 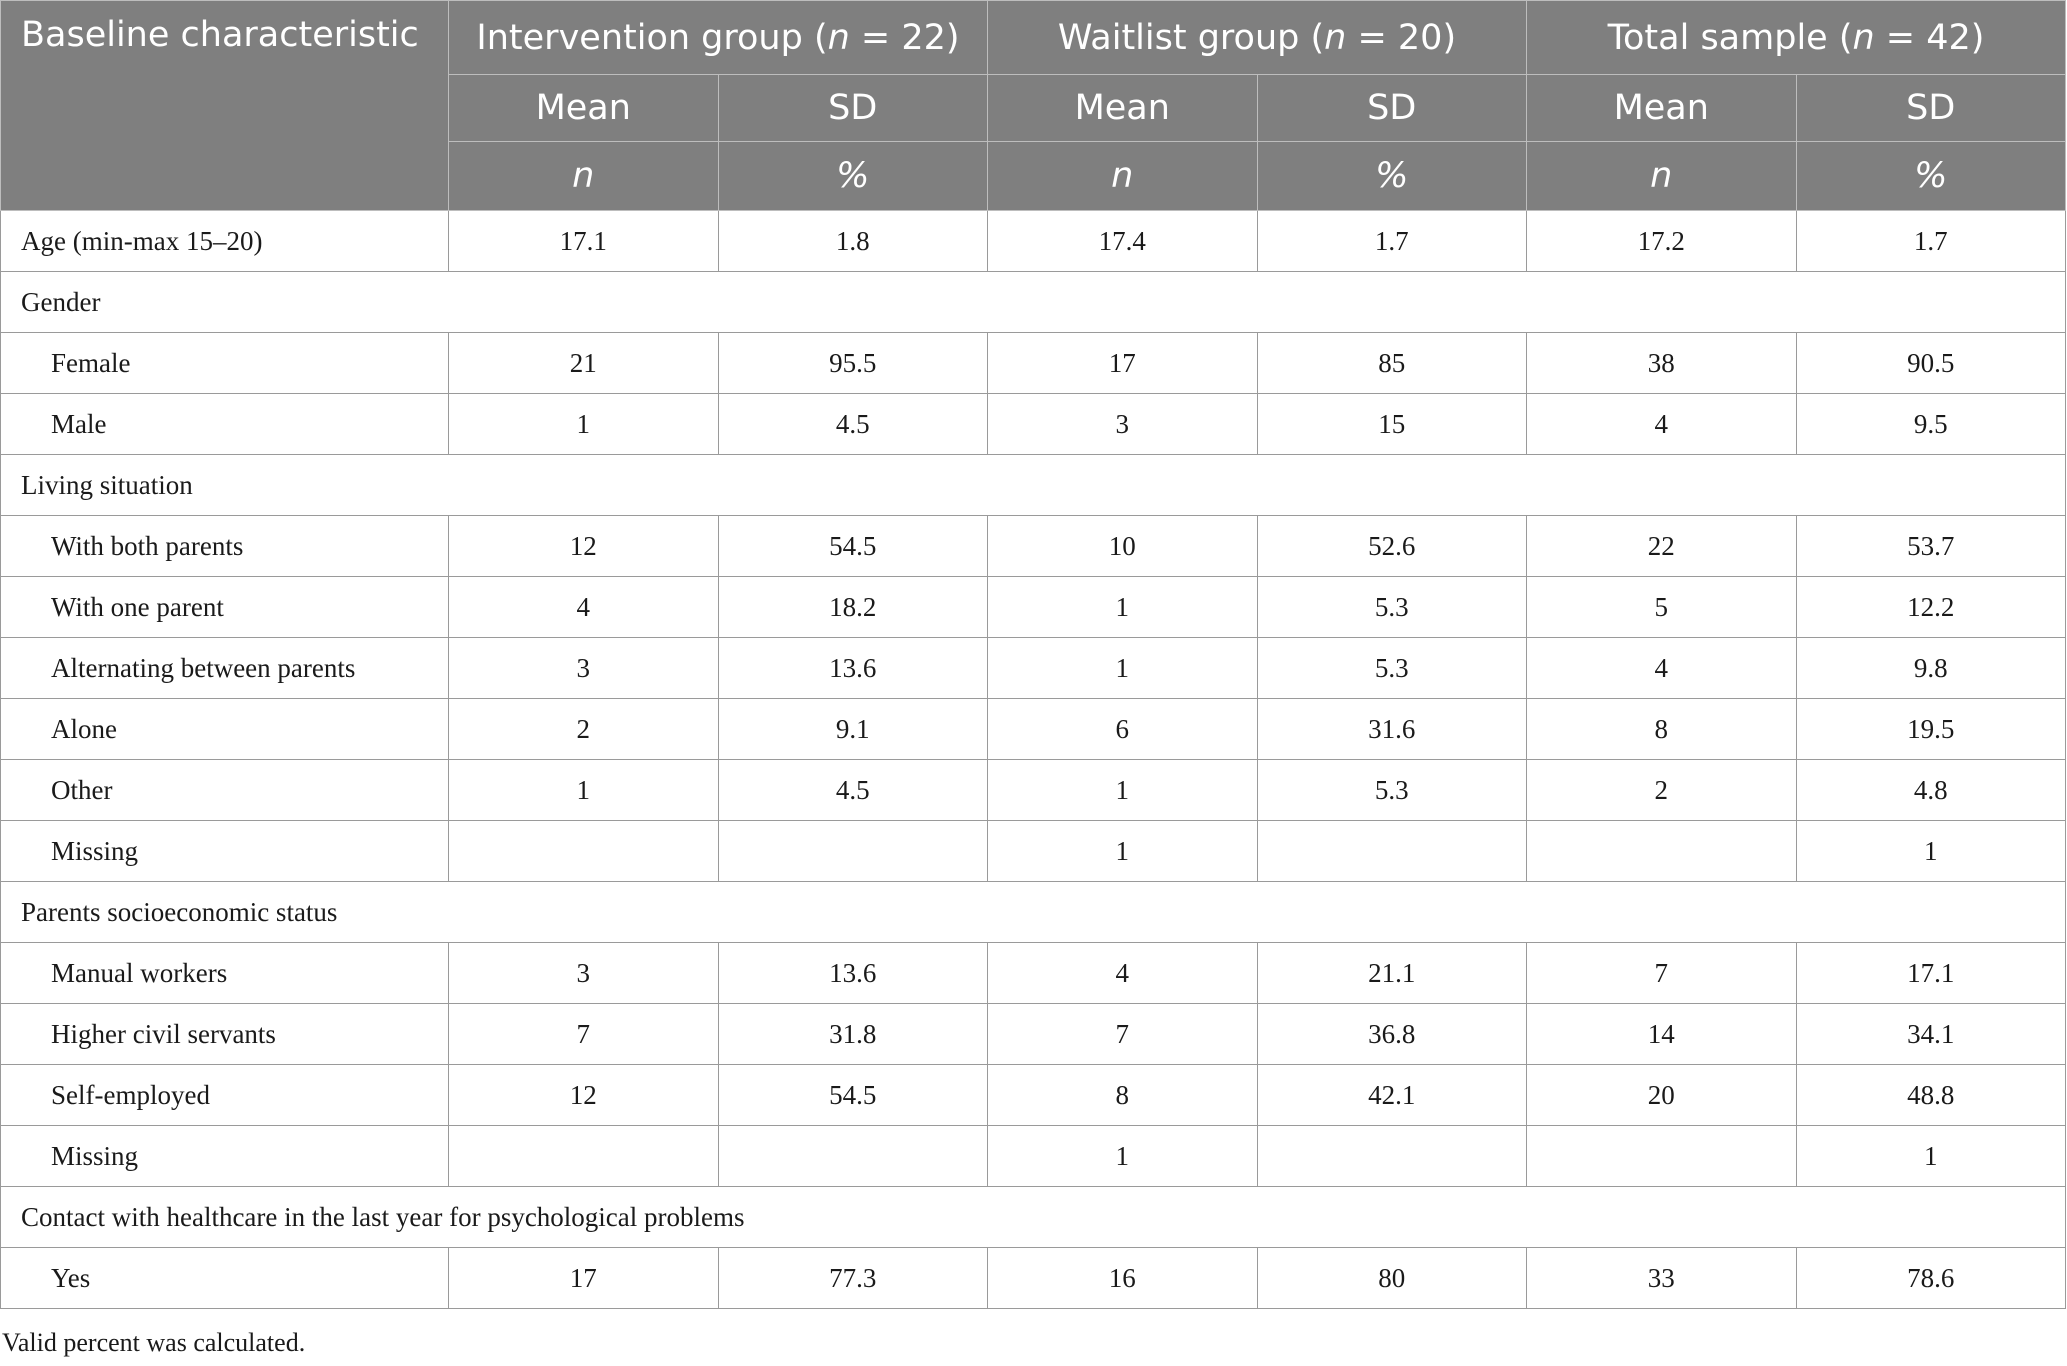 What do you see at coordinates (1931, 668) in the screenshot?
I see `table-cell: 9.8` at bounding box center [1931, 668].